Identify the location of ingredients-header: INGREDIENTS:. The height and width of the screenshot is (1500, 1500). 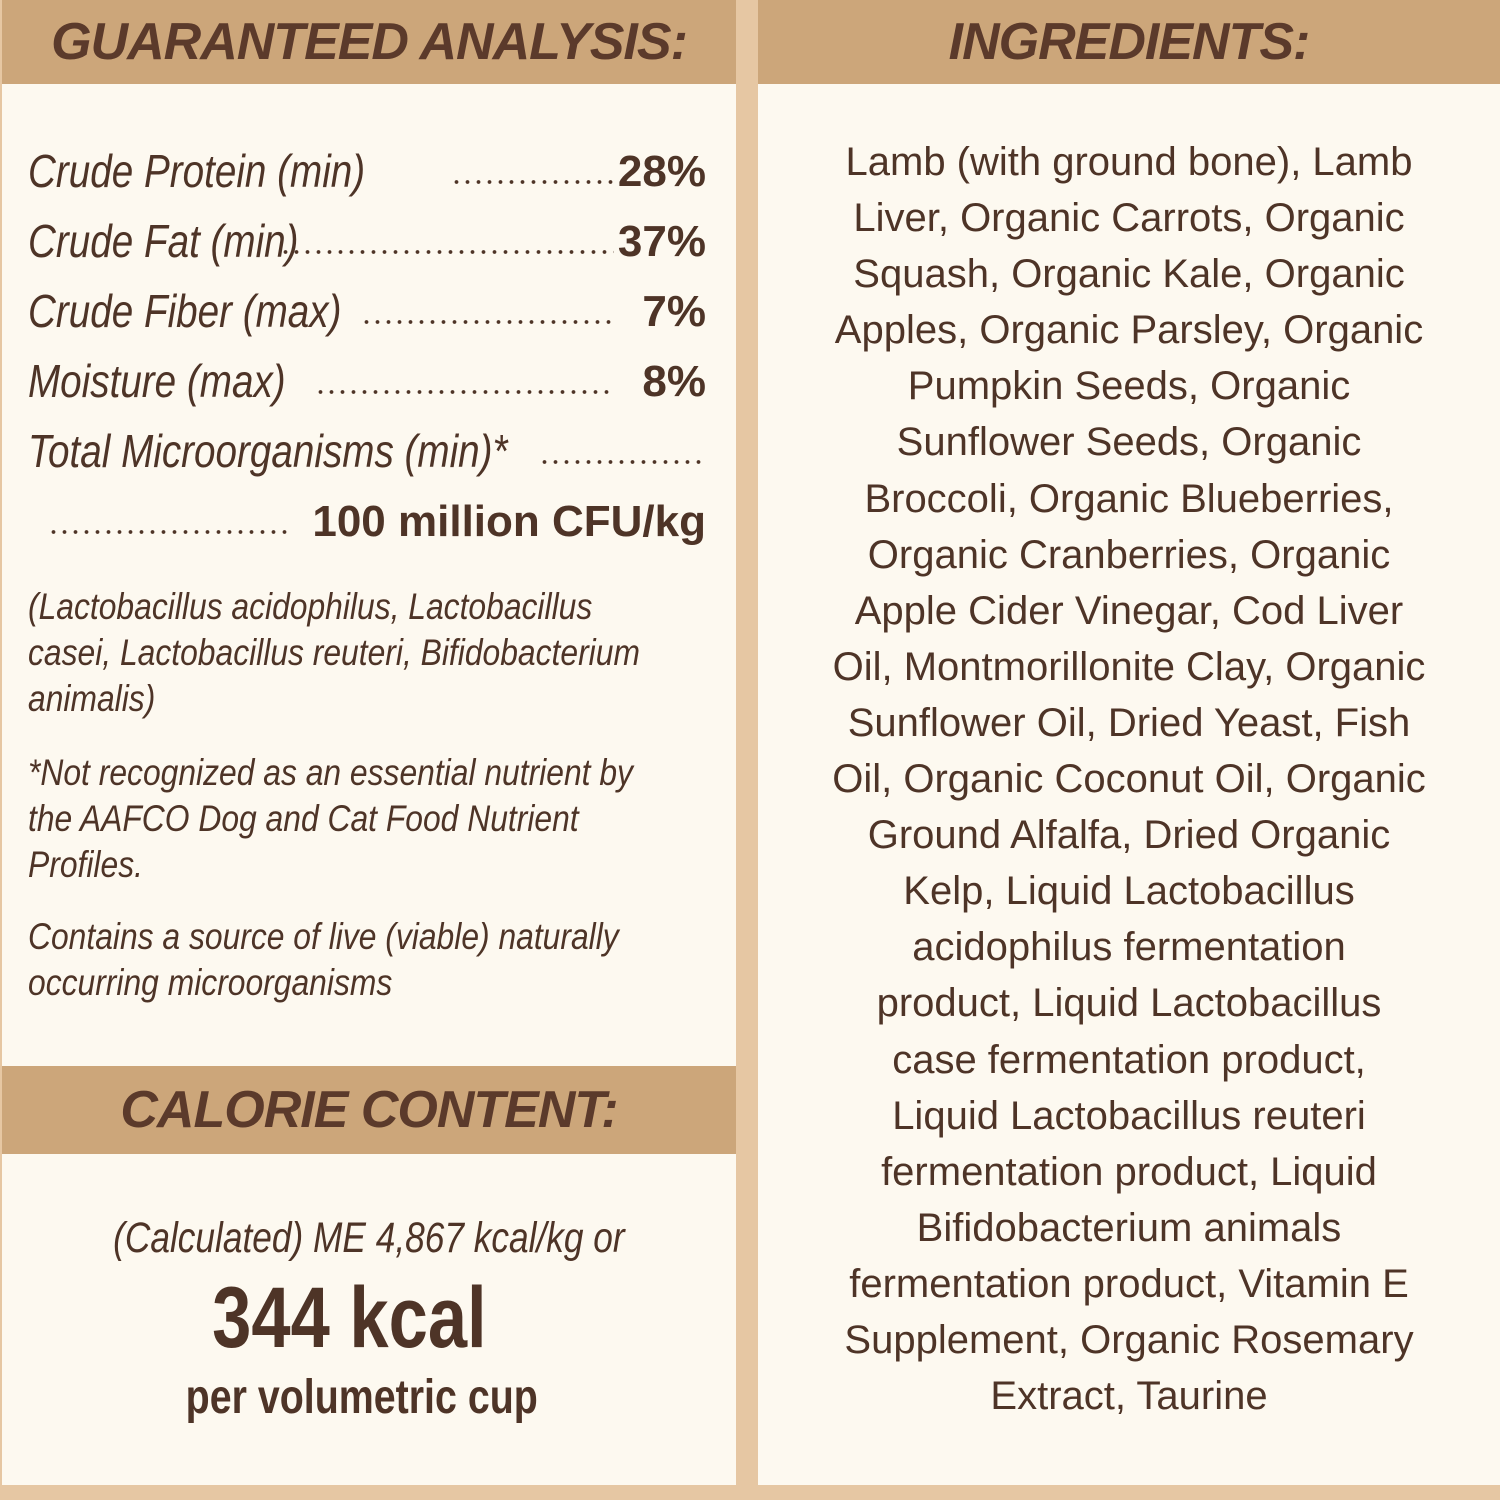
(1129, 42).